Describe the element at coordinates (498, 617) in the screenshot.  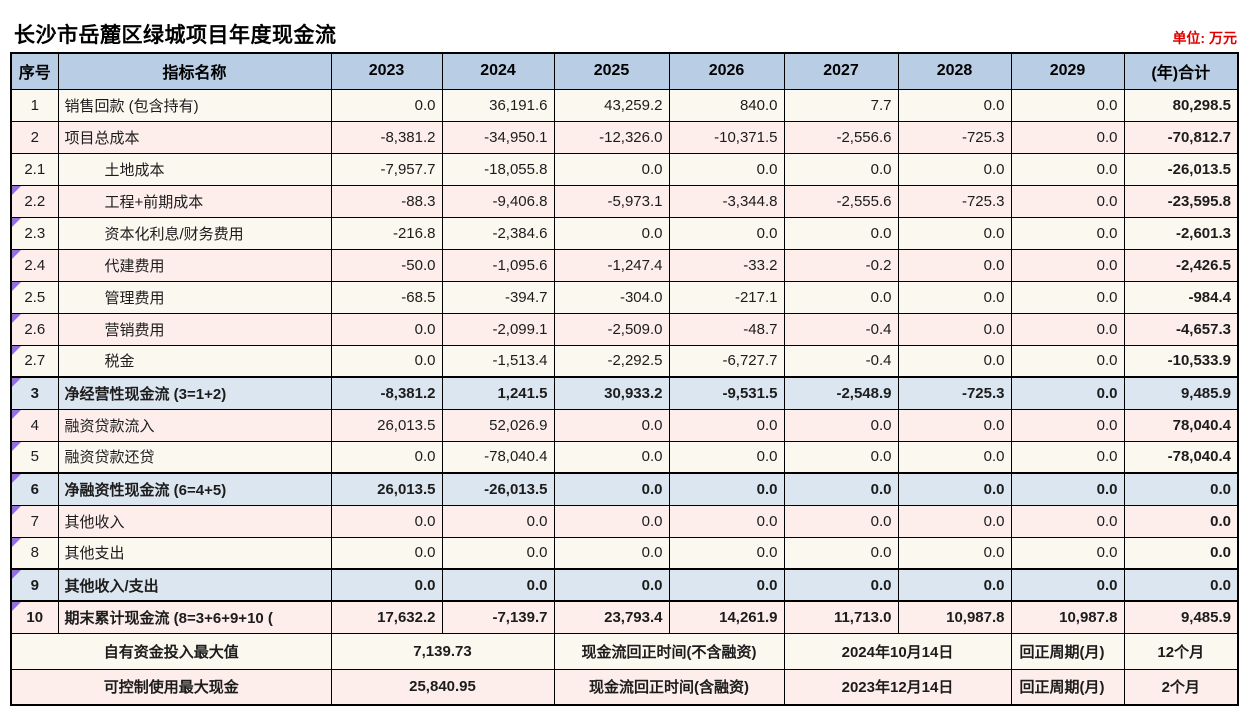
I see `value-cell-2024: -7,139.7` at that location.